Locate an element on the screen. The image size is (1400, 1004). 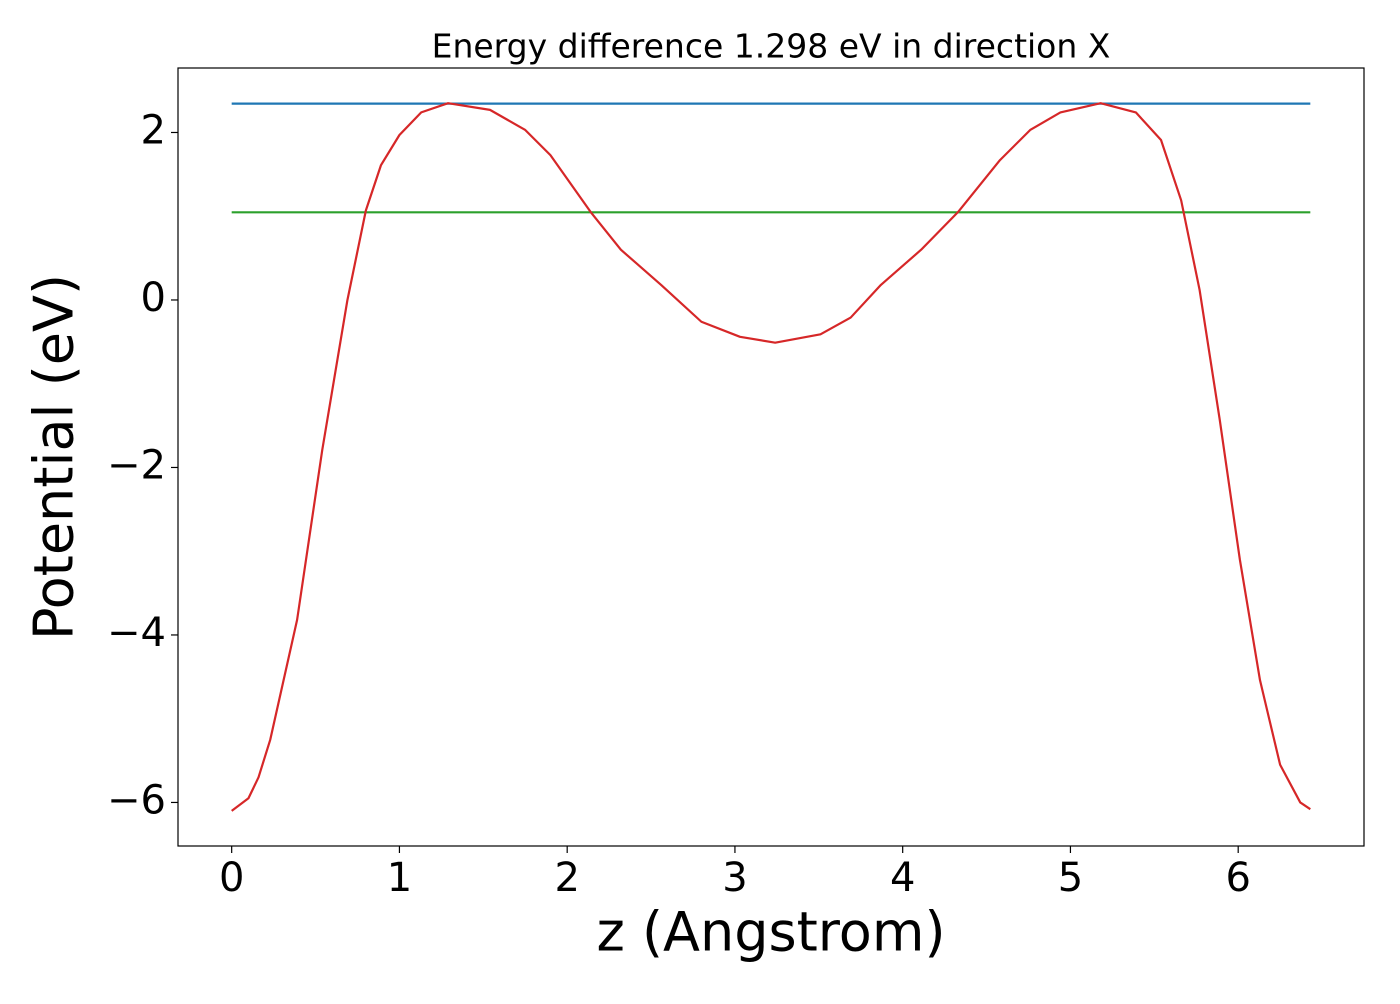
y-tick-label: 0 is located at coordinates (153, 298).